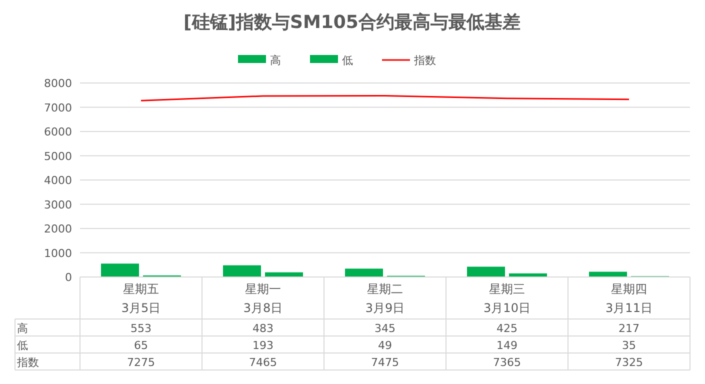  I want to click on legend-label: 指数, so click(424, 60).